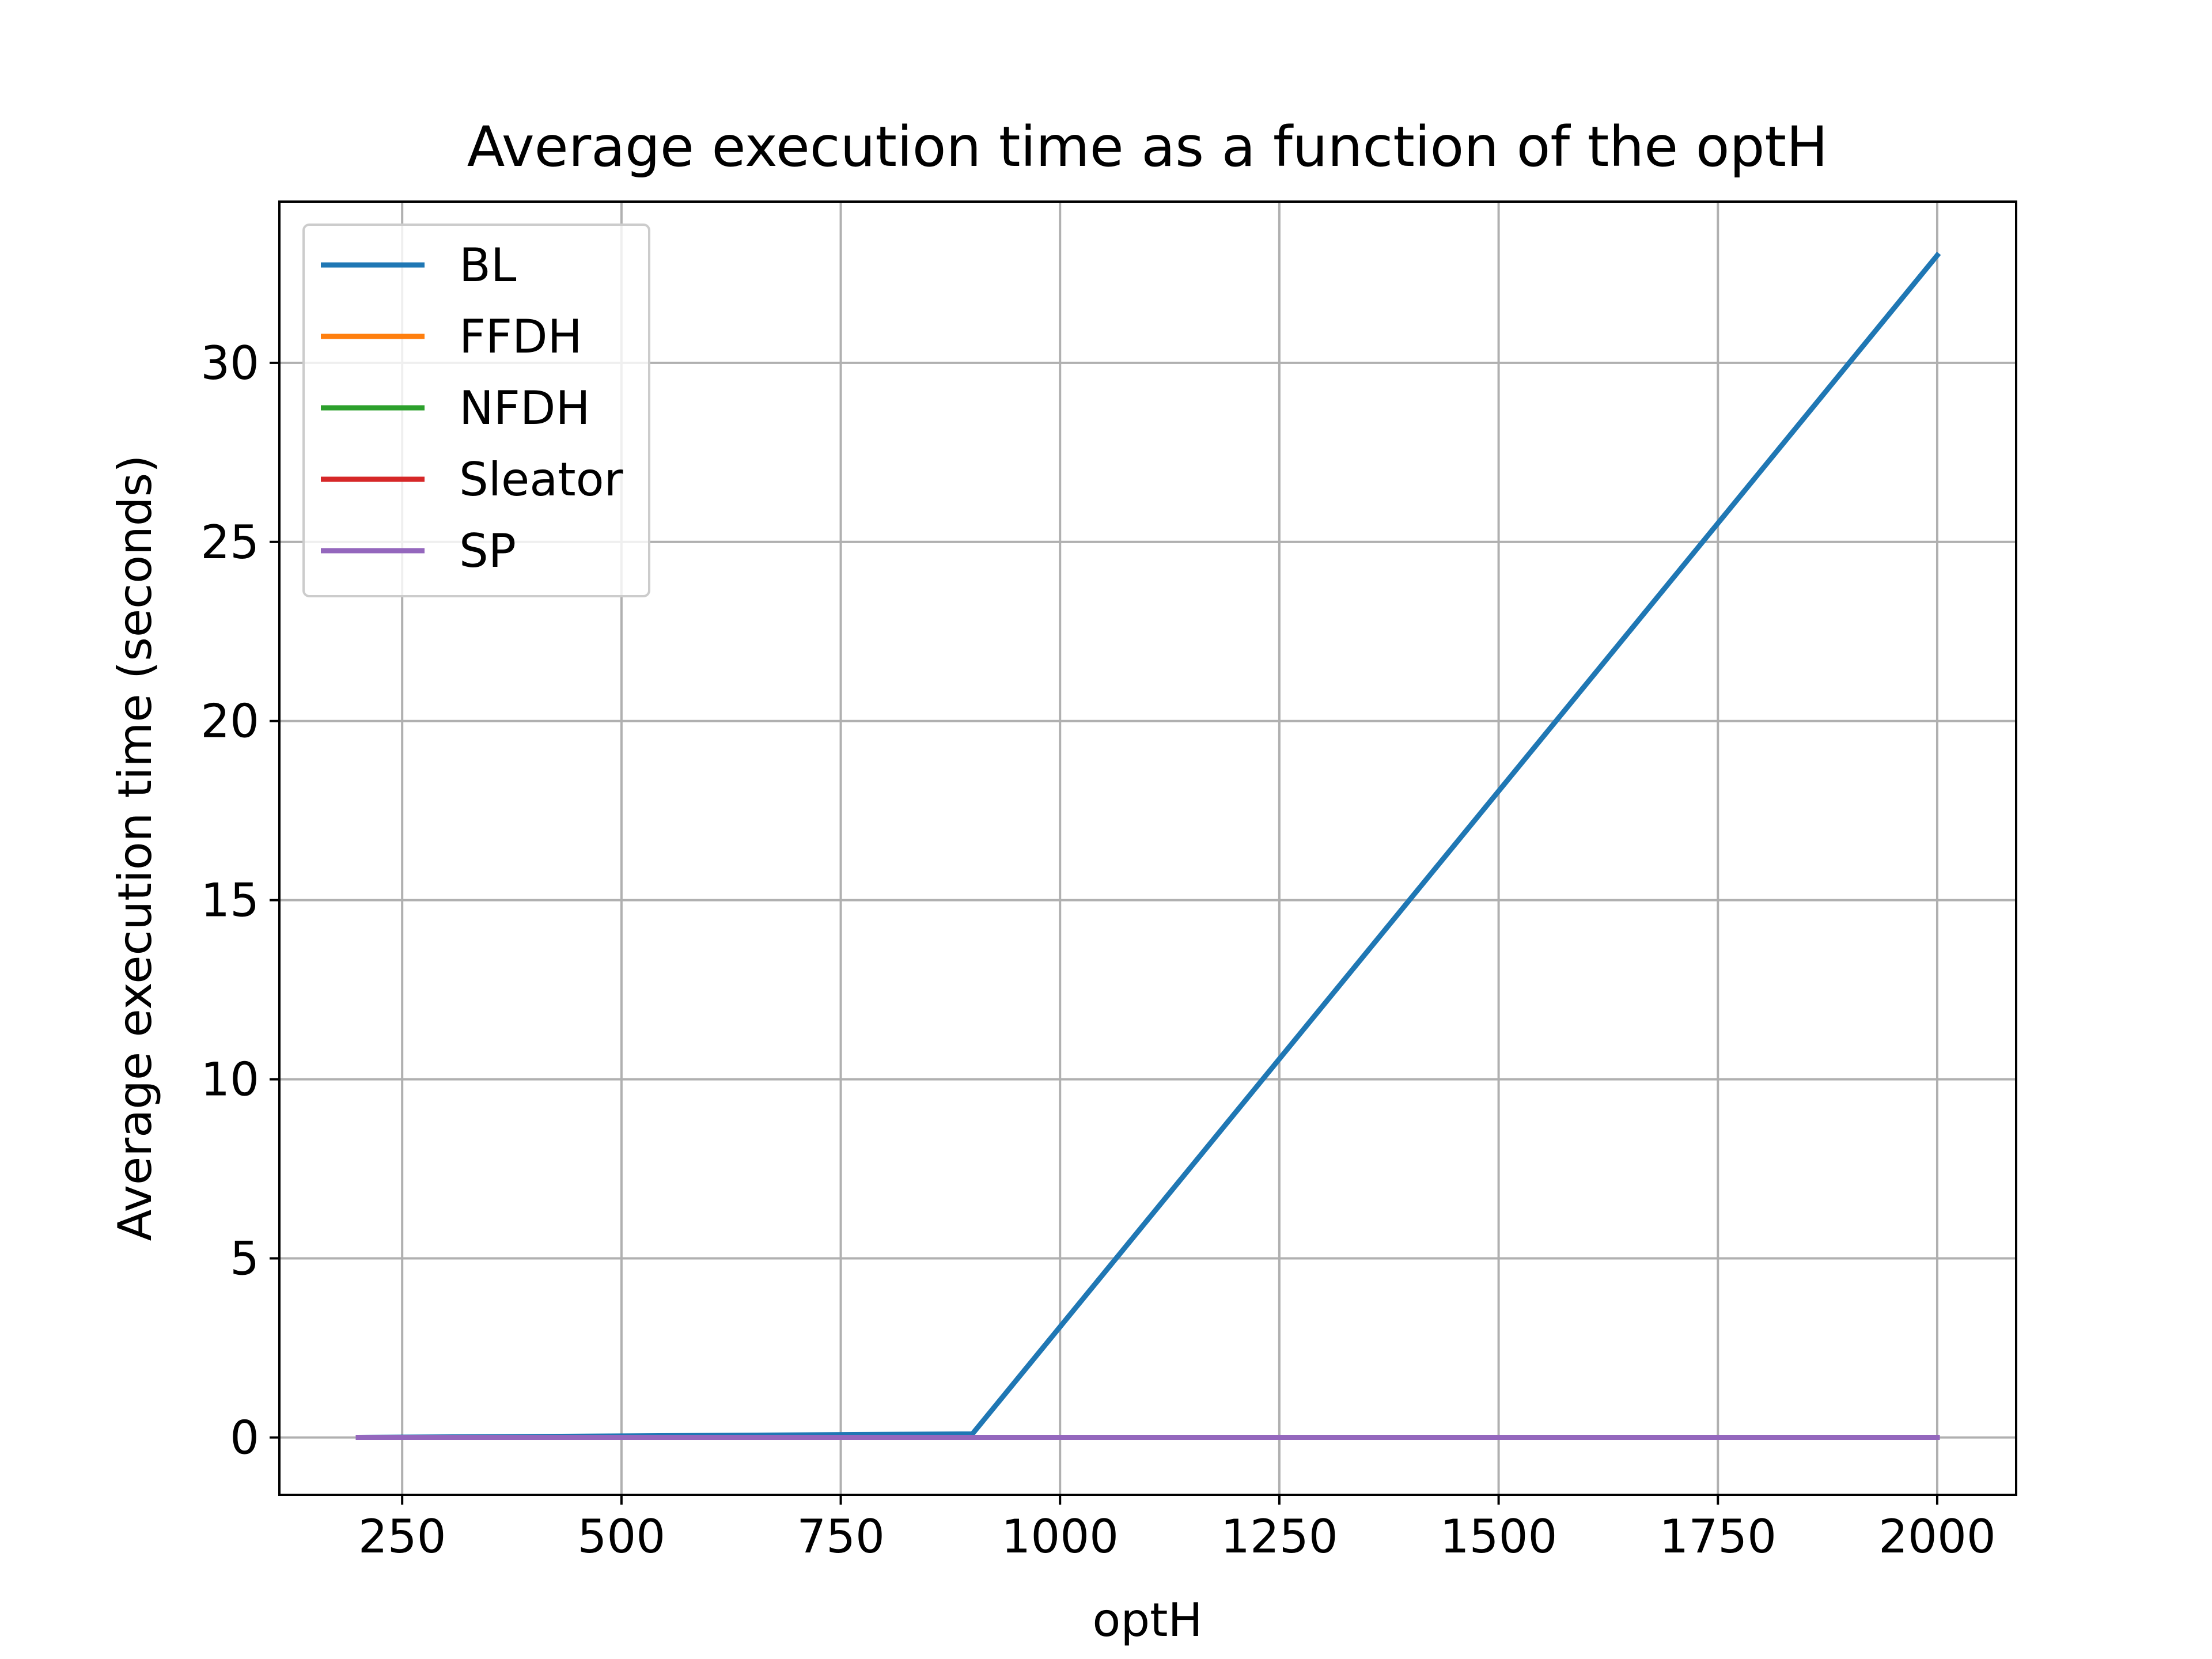 This screenshot has height=1659, width=2212. Describe the element at coordinates (244, 1437) in the screenshot. I see `y-tick-label: 0` at that location.